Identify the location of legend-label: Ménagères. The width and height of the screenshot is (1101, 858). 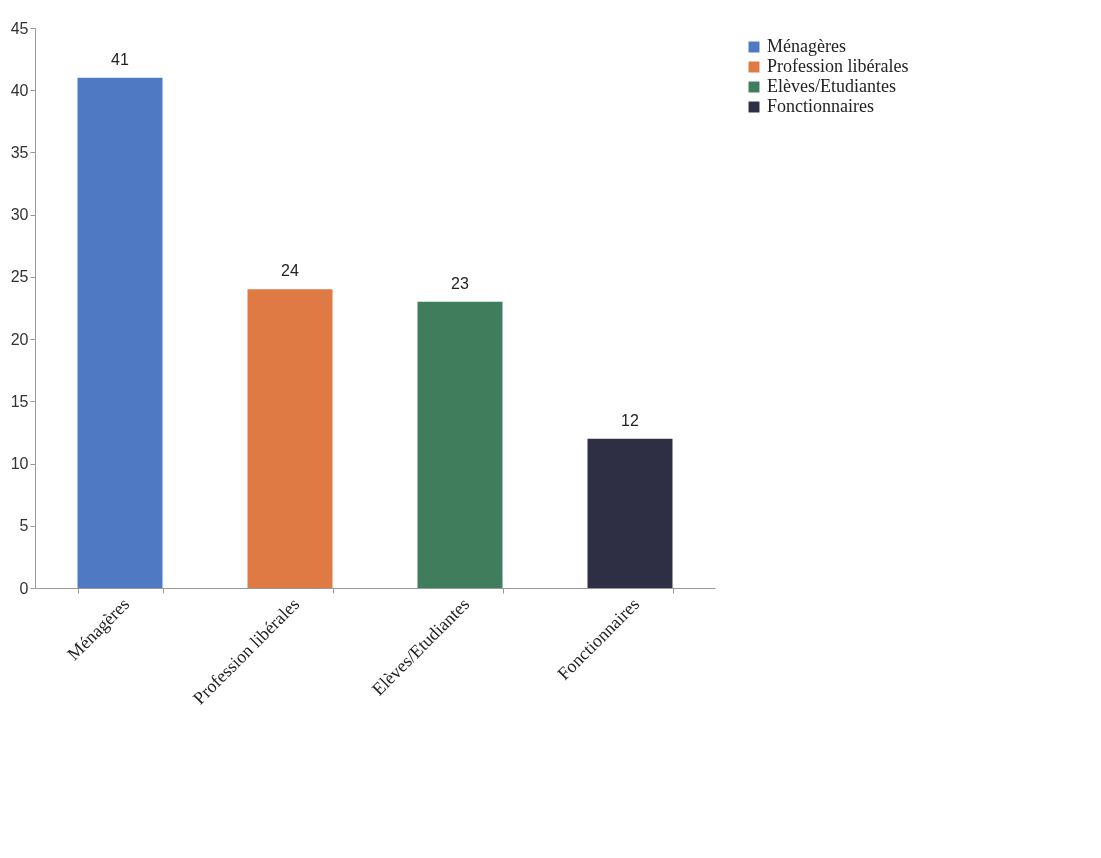
(806, 46).